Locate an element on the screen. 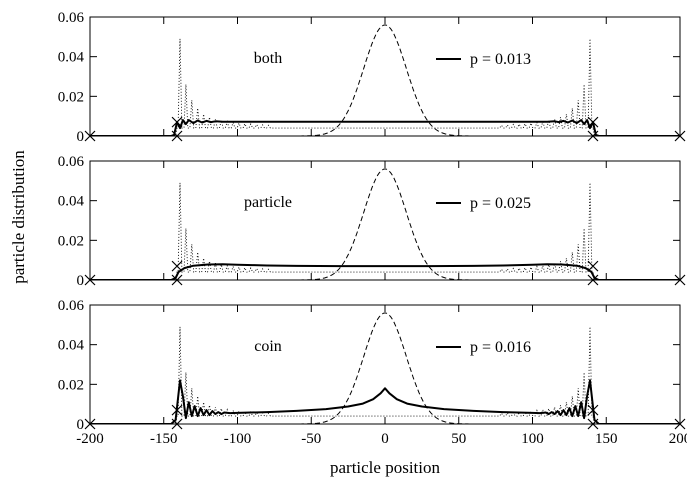 This screenshot has height=485, width=687. x-tick-label: -150 is located at coordinates (164, 439).